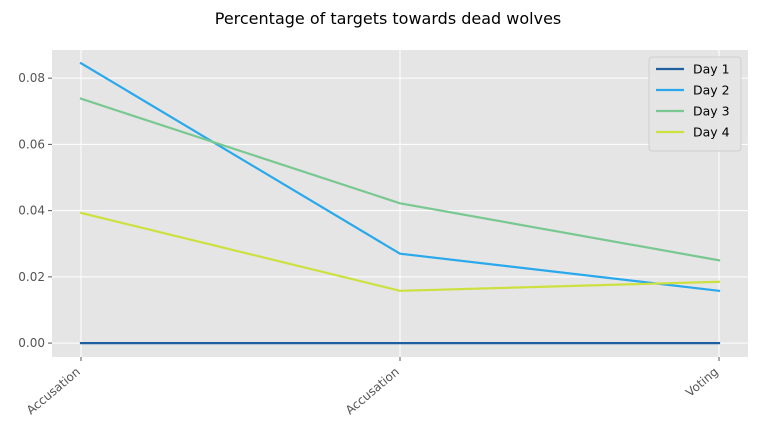 Image resolution: width=757 pixels, height=441 pixels. I want to click on y-tick-label: 0.04, so click(31, 211).